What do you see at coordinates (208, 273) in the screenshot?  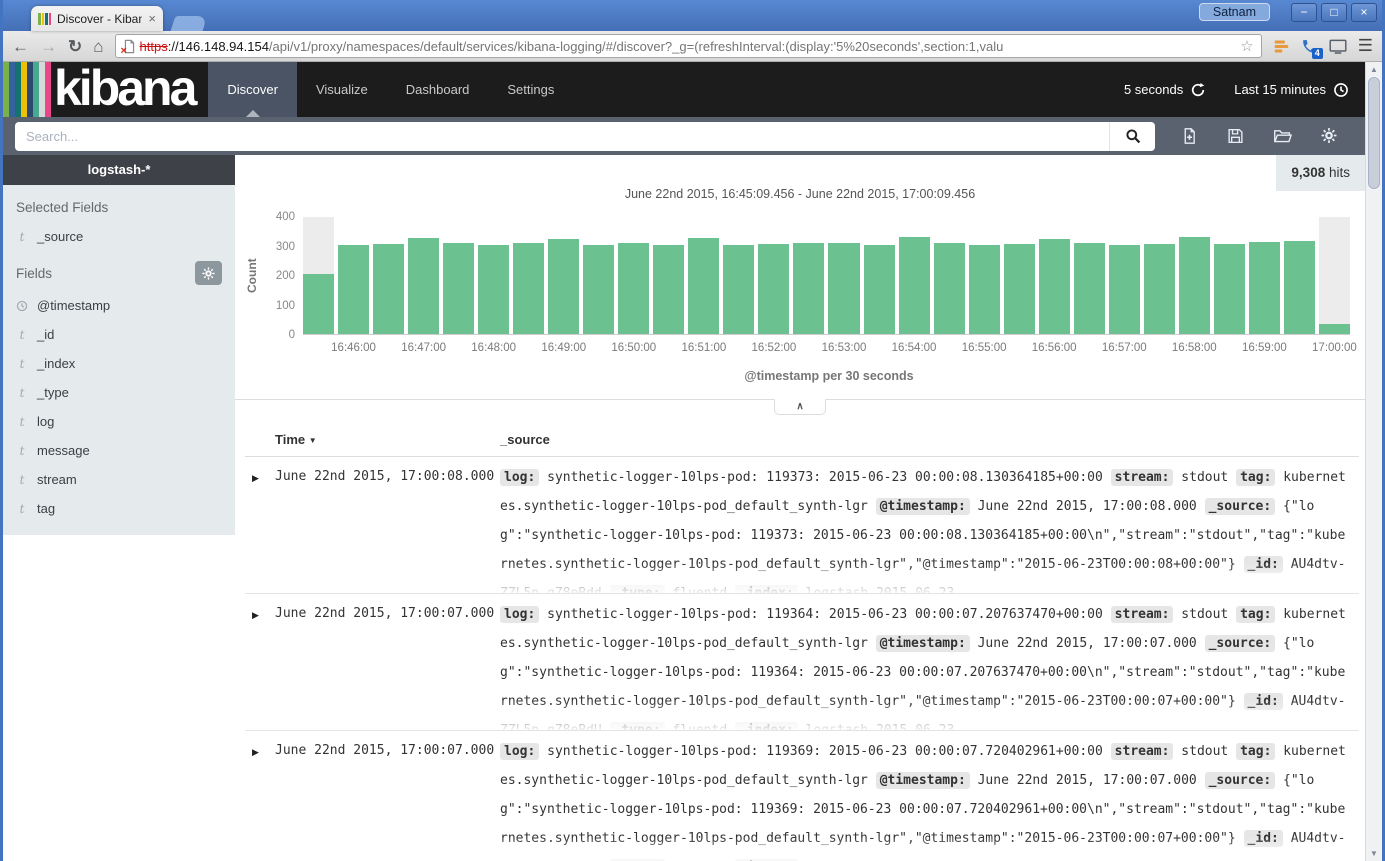 I see `field-settings-gear-button` at bounding box center [208, 273].